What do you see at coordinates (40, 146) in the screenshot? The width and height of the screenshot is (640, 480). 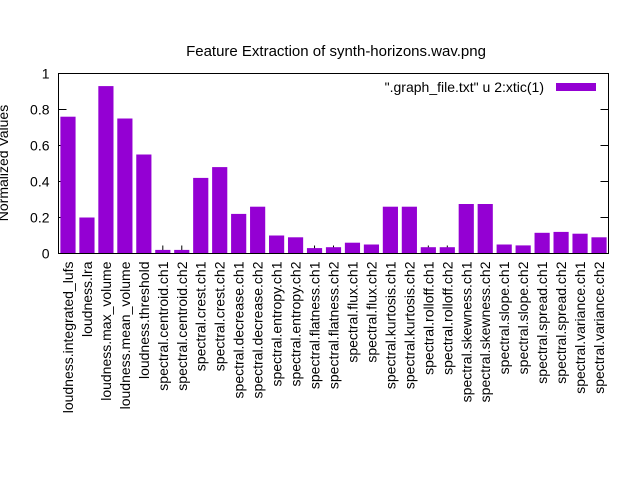 I see `y-tick-label: 0.6` at bounding box center [40, 146].